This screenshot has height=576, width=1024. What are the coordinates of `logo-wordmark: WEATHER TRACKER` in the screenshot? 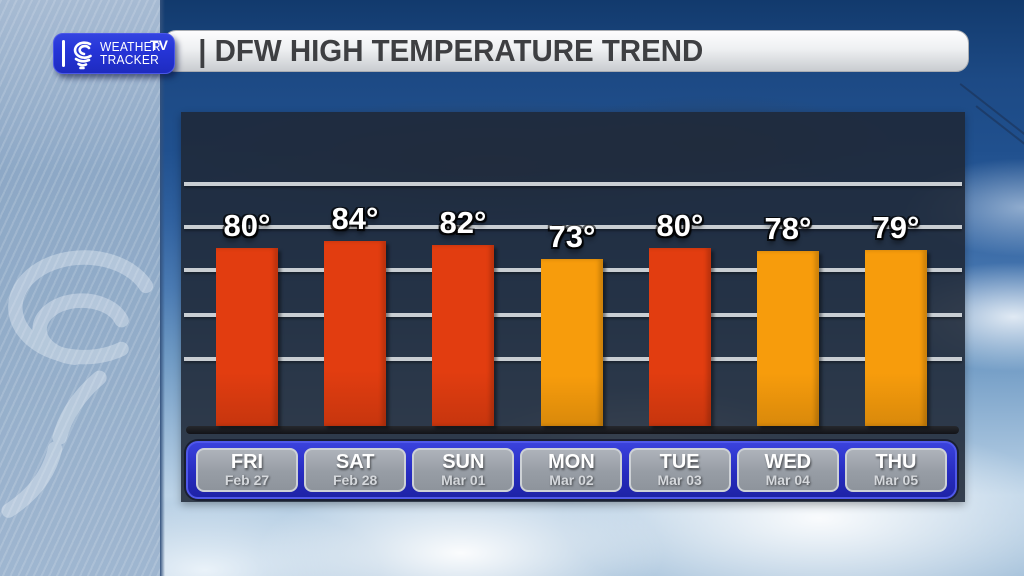 It's located at (130, 53).